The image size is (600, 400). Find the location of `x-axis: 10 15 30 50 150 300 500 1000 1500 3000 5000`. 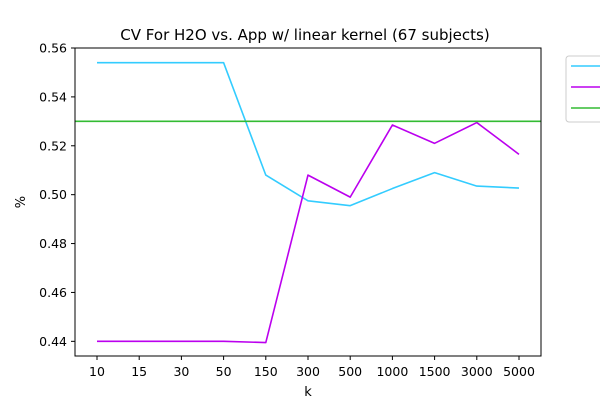

x-axis: 10 15 30 50 150 300 500 1000 1500 3000 5000 is located at coordinates (312, 367).